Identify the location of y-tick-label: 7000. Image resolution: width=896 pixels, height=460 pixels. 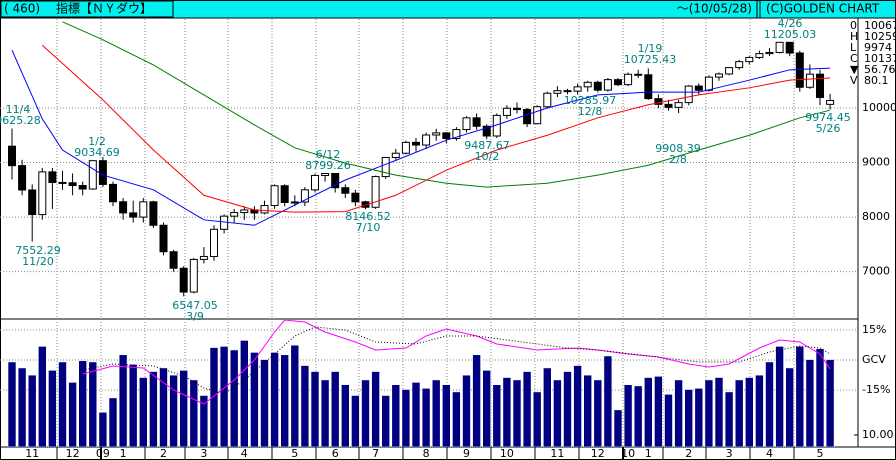
(876, 271).